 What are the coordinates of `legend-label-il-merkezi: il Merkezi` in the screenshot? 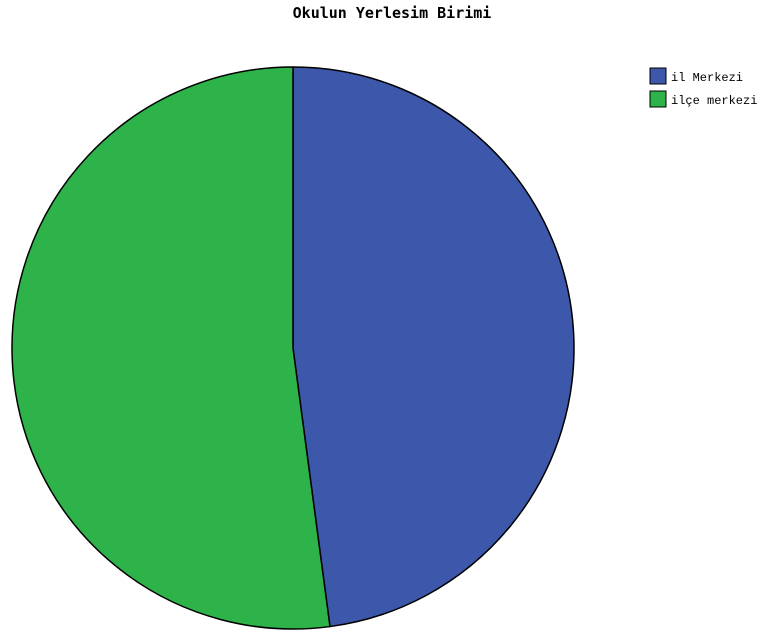 It's located at (707, 78).